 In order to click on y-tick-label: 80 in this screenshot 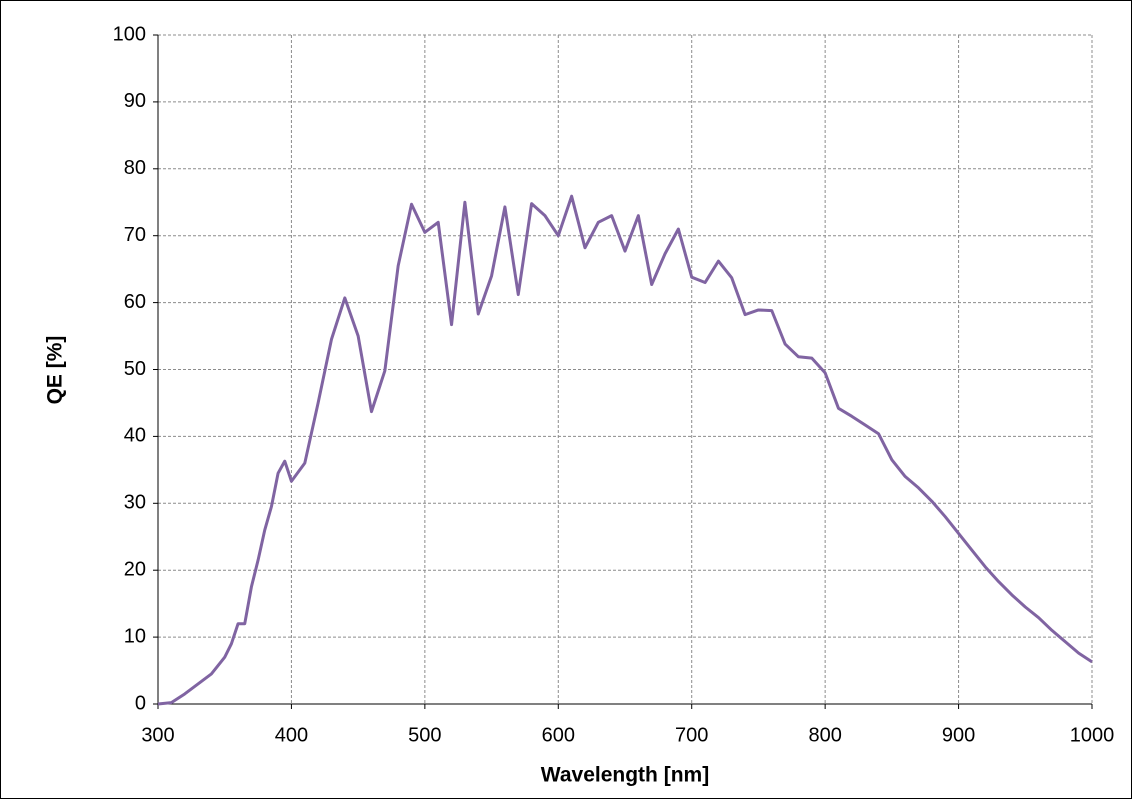, I will do `click(135, 168)`.